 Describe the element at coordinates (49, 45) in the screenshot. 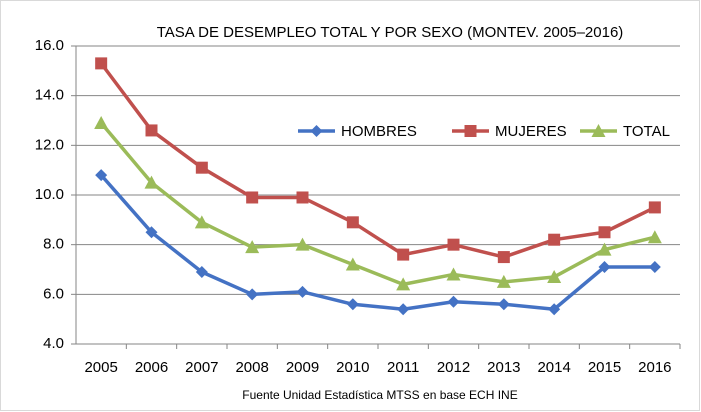

I see `y-tick-label: 16.0` at that location.